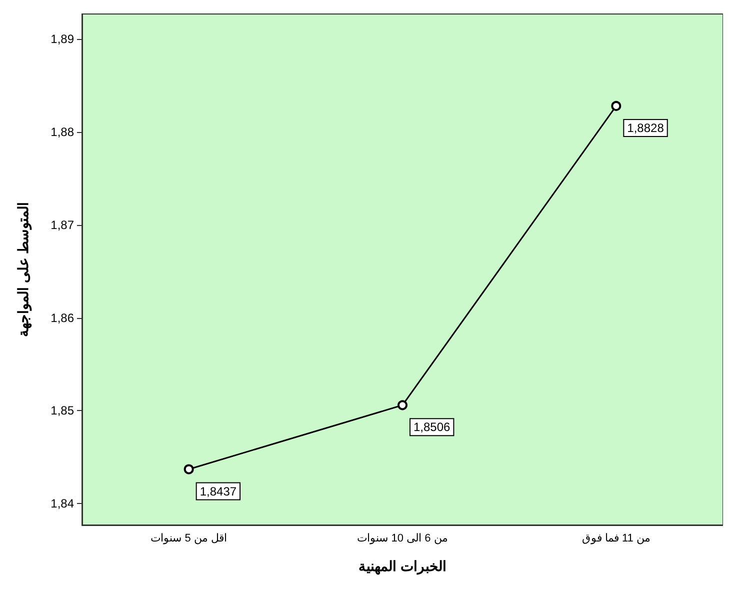 Image resolution: width=731 pixels, height=590 pixels. What do you see at coordinates (218, 491) in the screenshot?
I see `data-label: 1,8437` at bounding box center [218, 491].